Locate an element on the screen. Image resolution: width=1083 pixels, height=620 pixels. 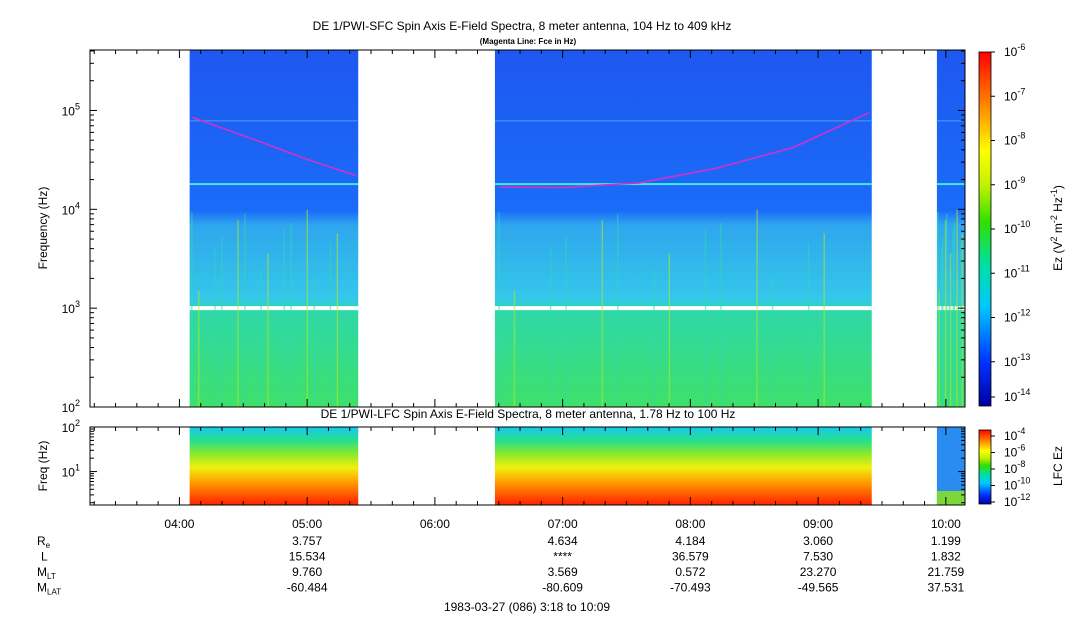
time-tick-label: 06:00 is located at coordinates (435, 524).